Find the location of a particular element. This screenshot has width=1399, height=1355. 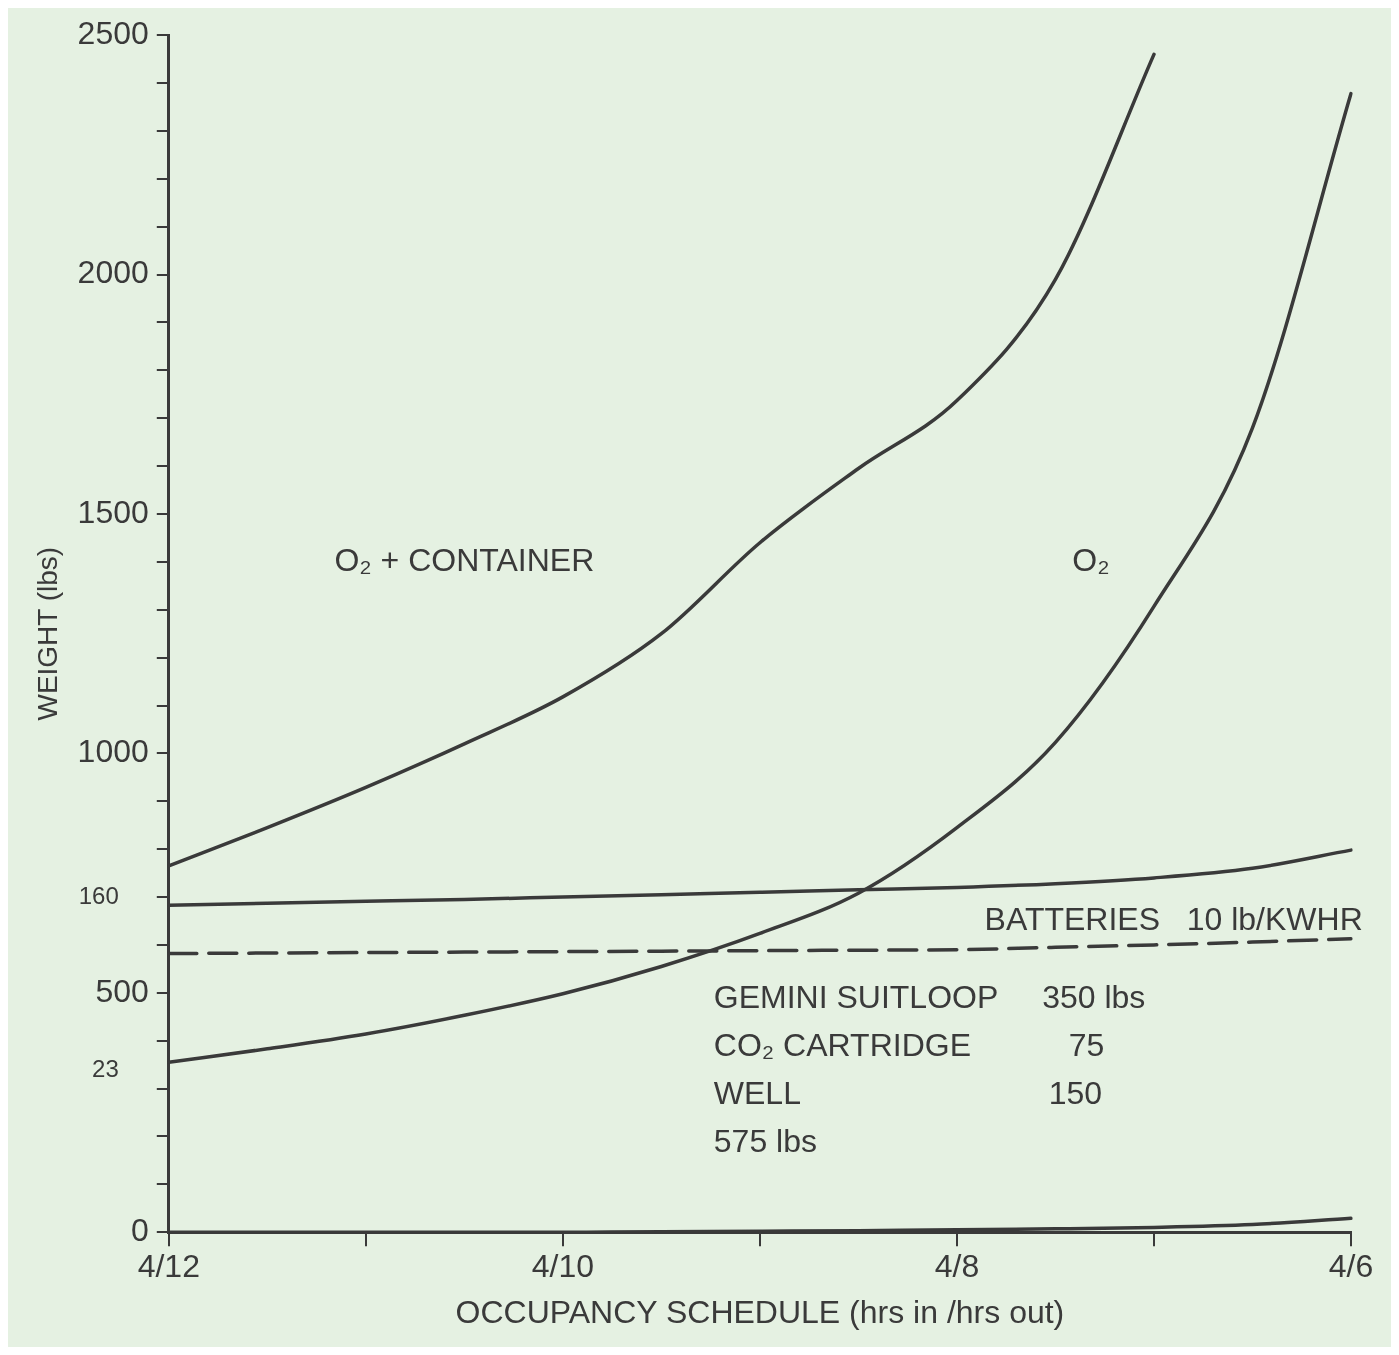

annotation: 575 lbs is located at coordinates (765, 1140).